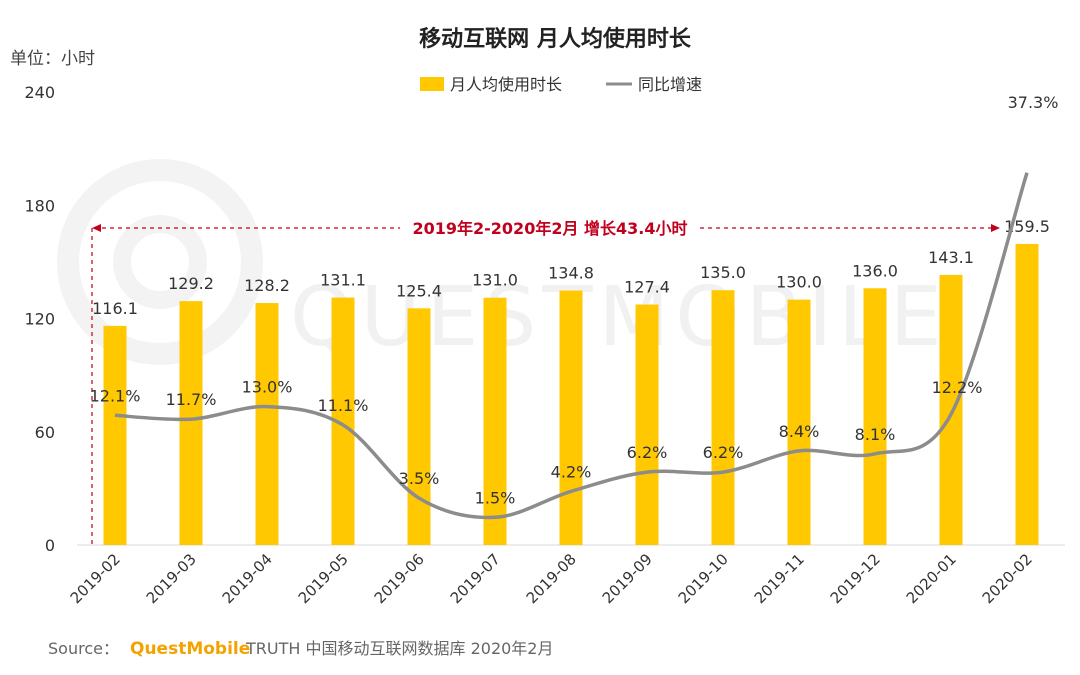 This screenshot has height=675, width=1080. Describe the element at coordinates (571, 273) in the screenshot. I see `bar-value-label: 134.8` at that location.